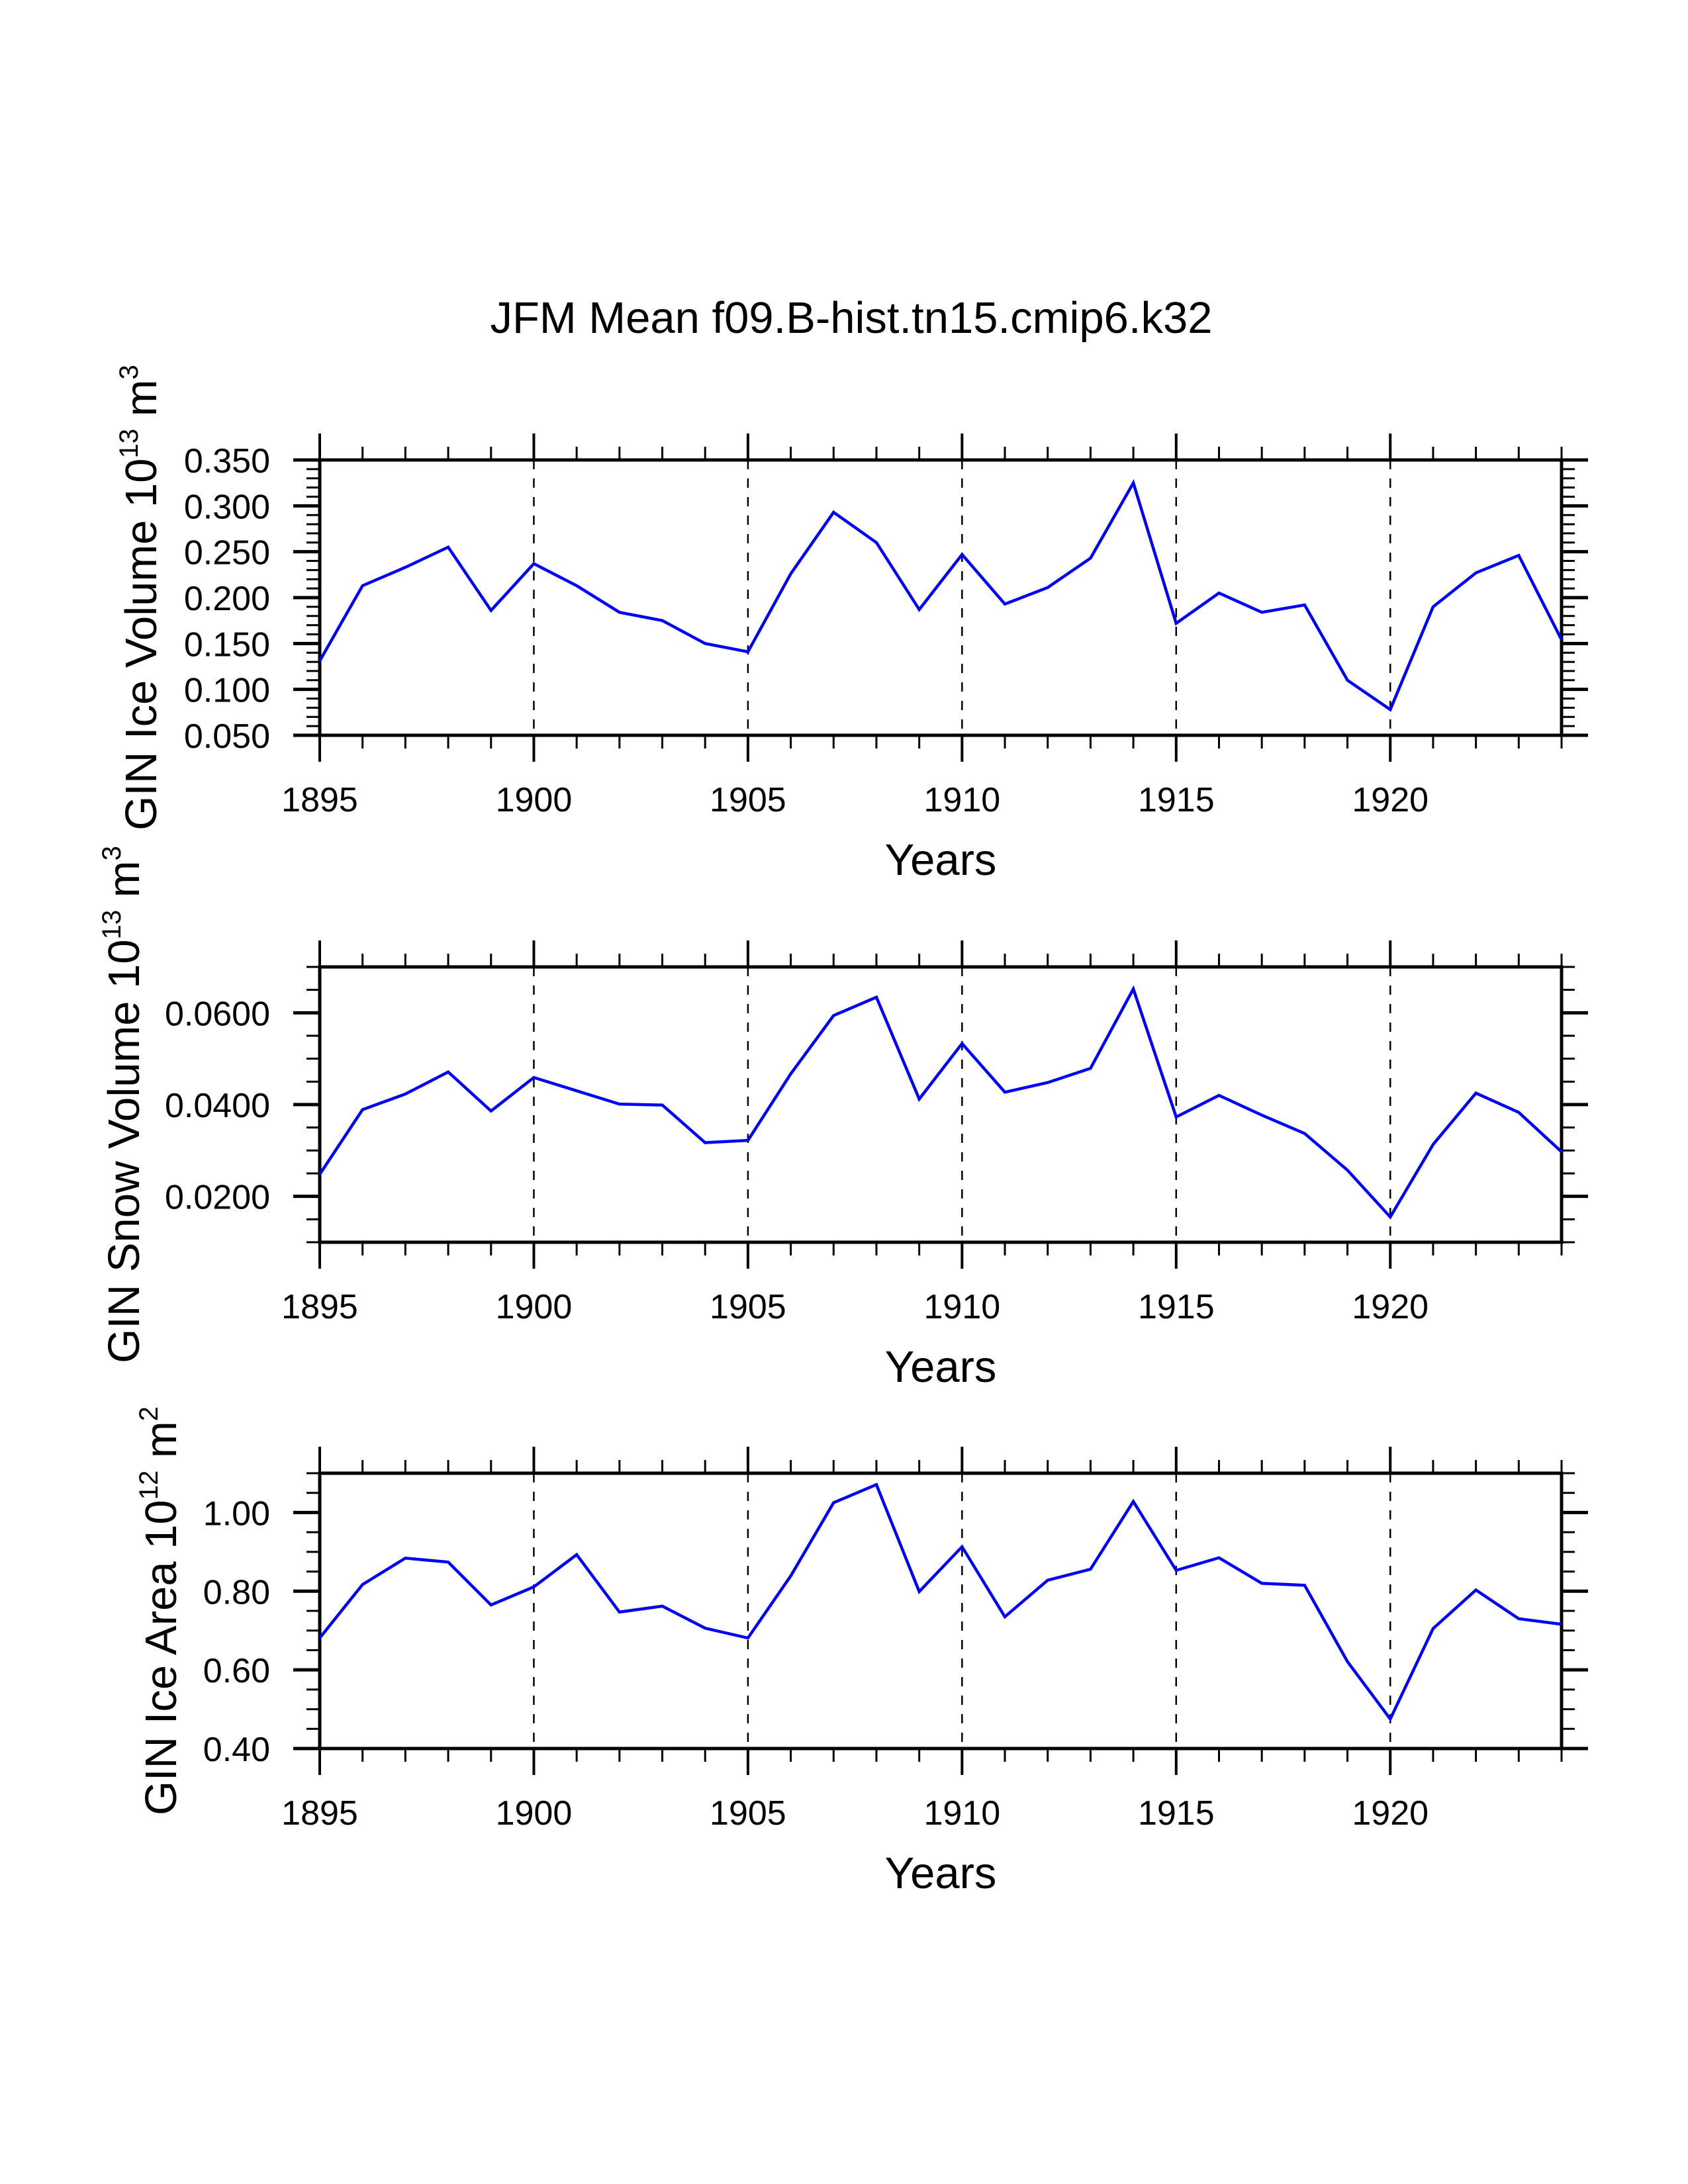  What do you see at coordinates (227, 553) in the screenshot?
I see `y-tick-label: 0.250` at bounding box center [227, 553].